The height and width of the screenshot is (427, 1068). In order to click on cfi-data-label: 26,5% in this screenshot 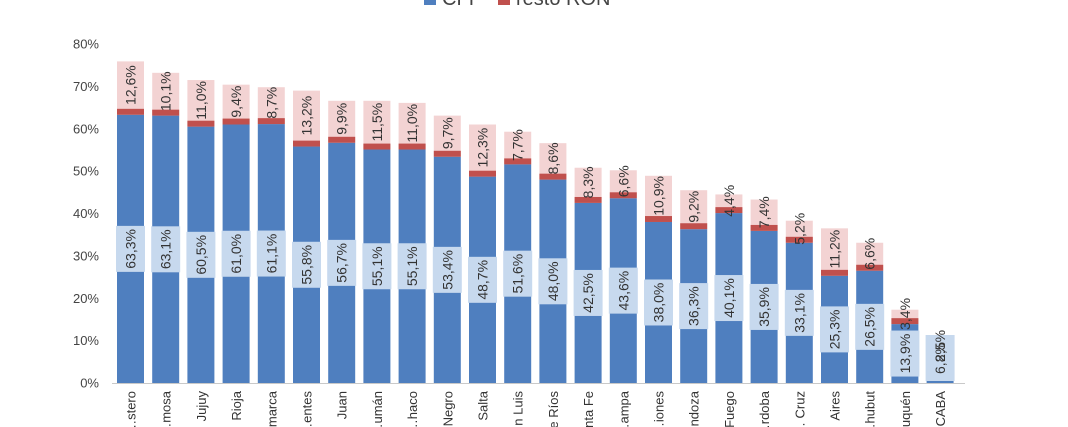, I will do `click(870, 327)`.